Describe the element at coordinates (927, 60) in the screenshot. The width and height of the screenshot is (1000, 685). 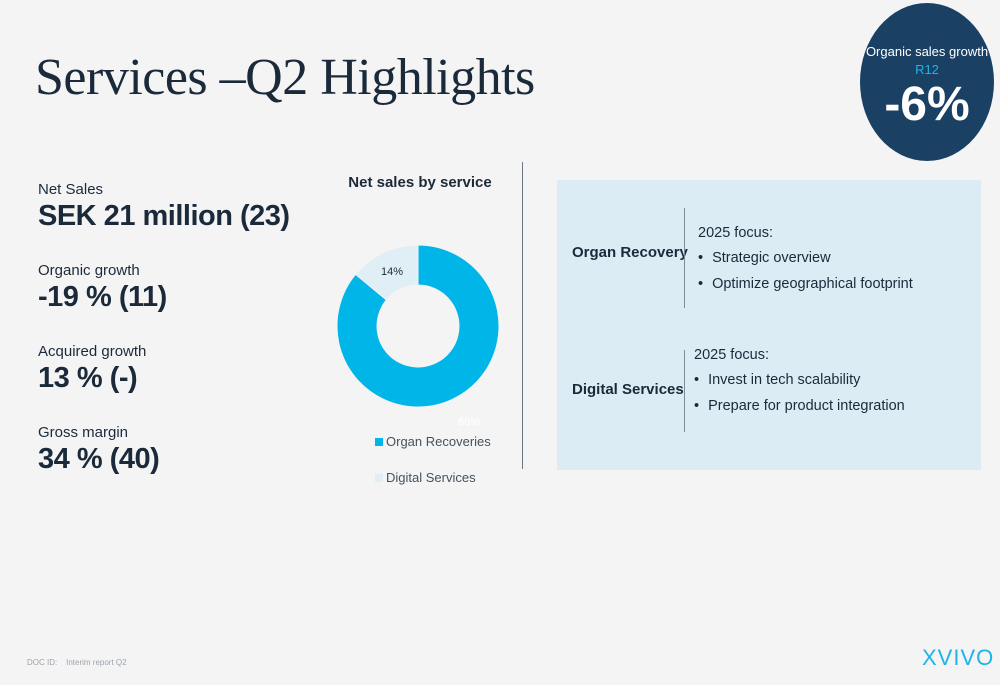
I see `badge-label: Organic sales growth R12` at that location.